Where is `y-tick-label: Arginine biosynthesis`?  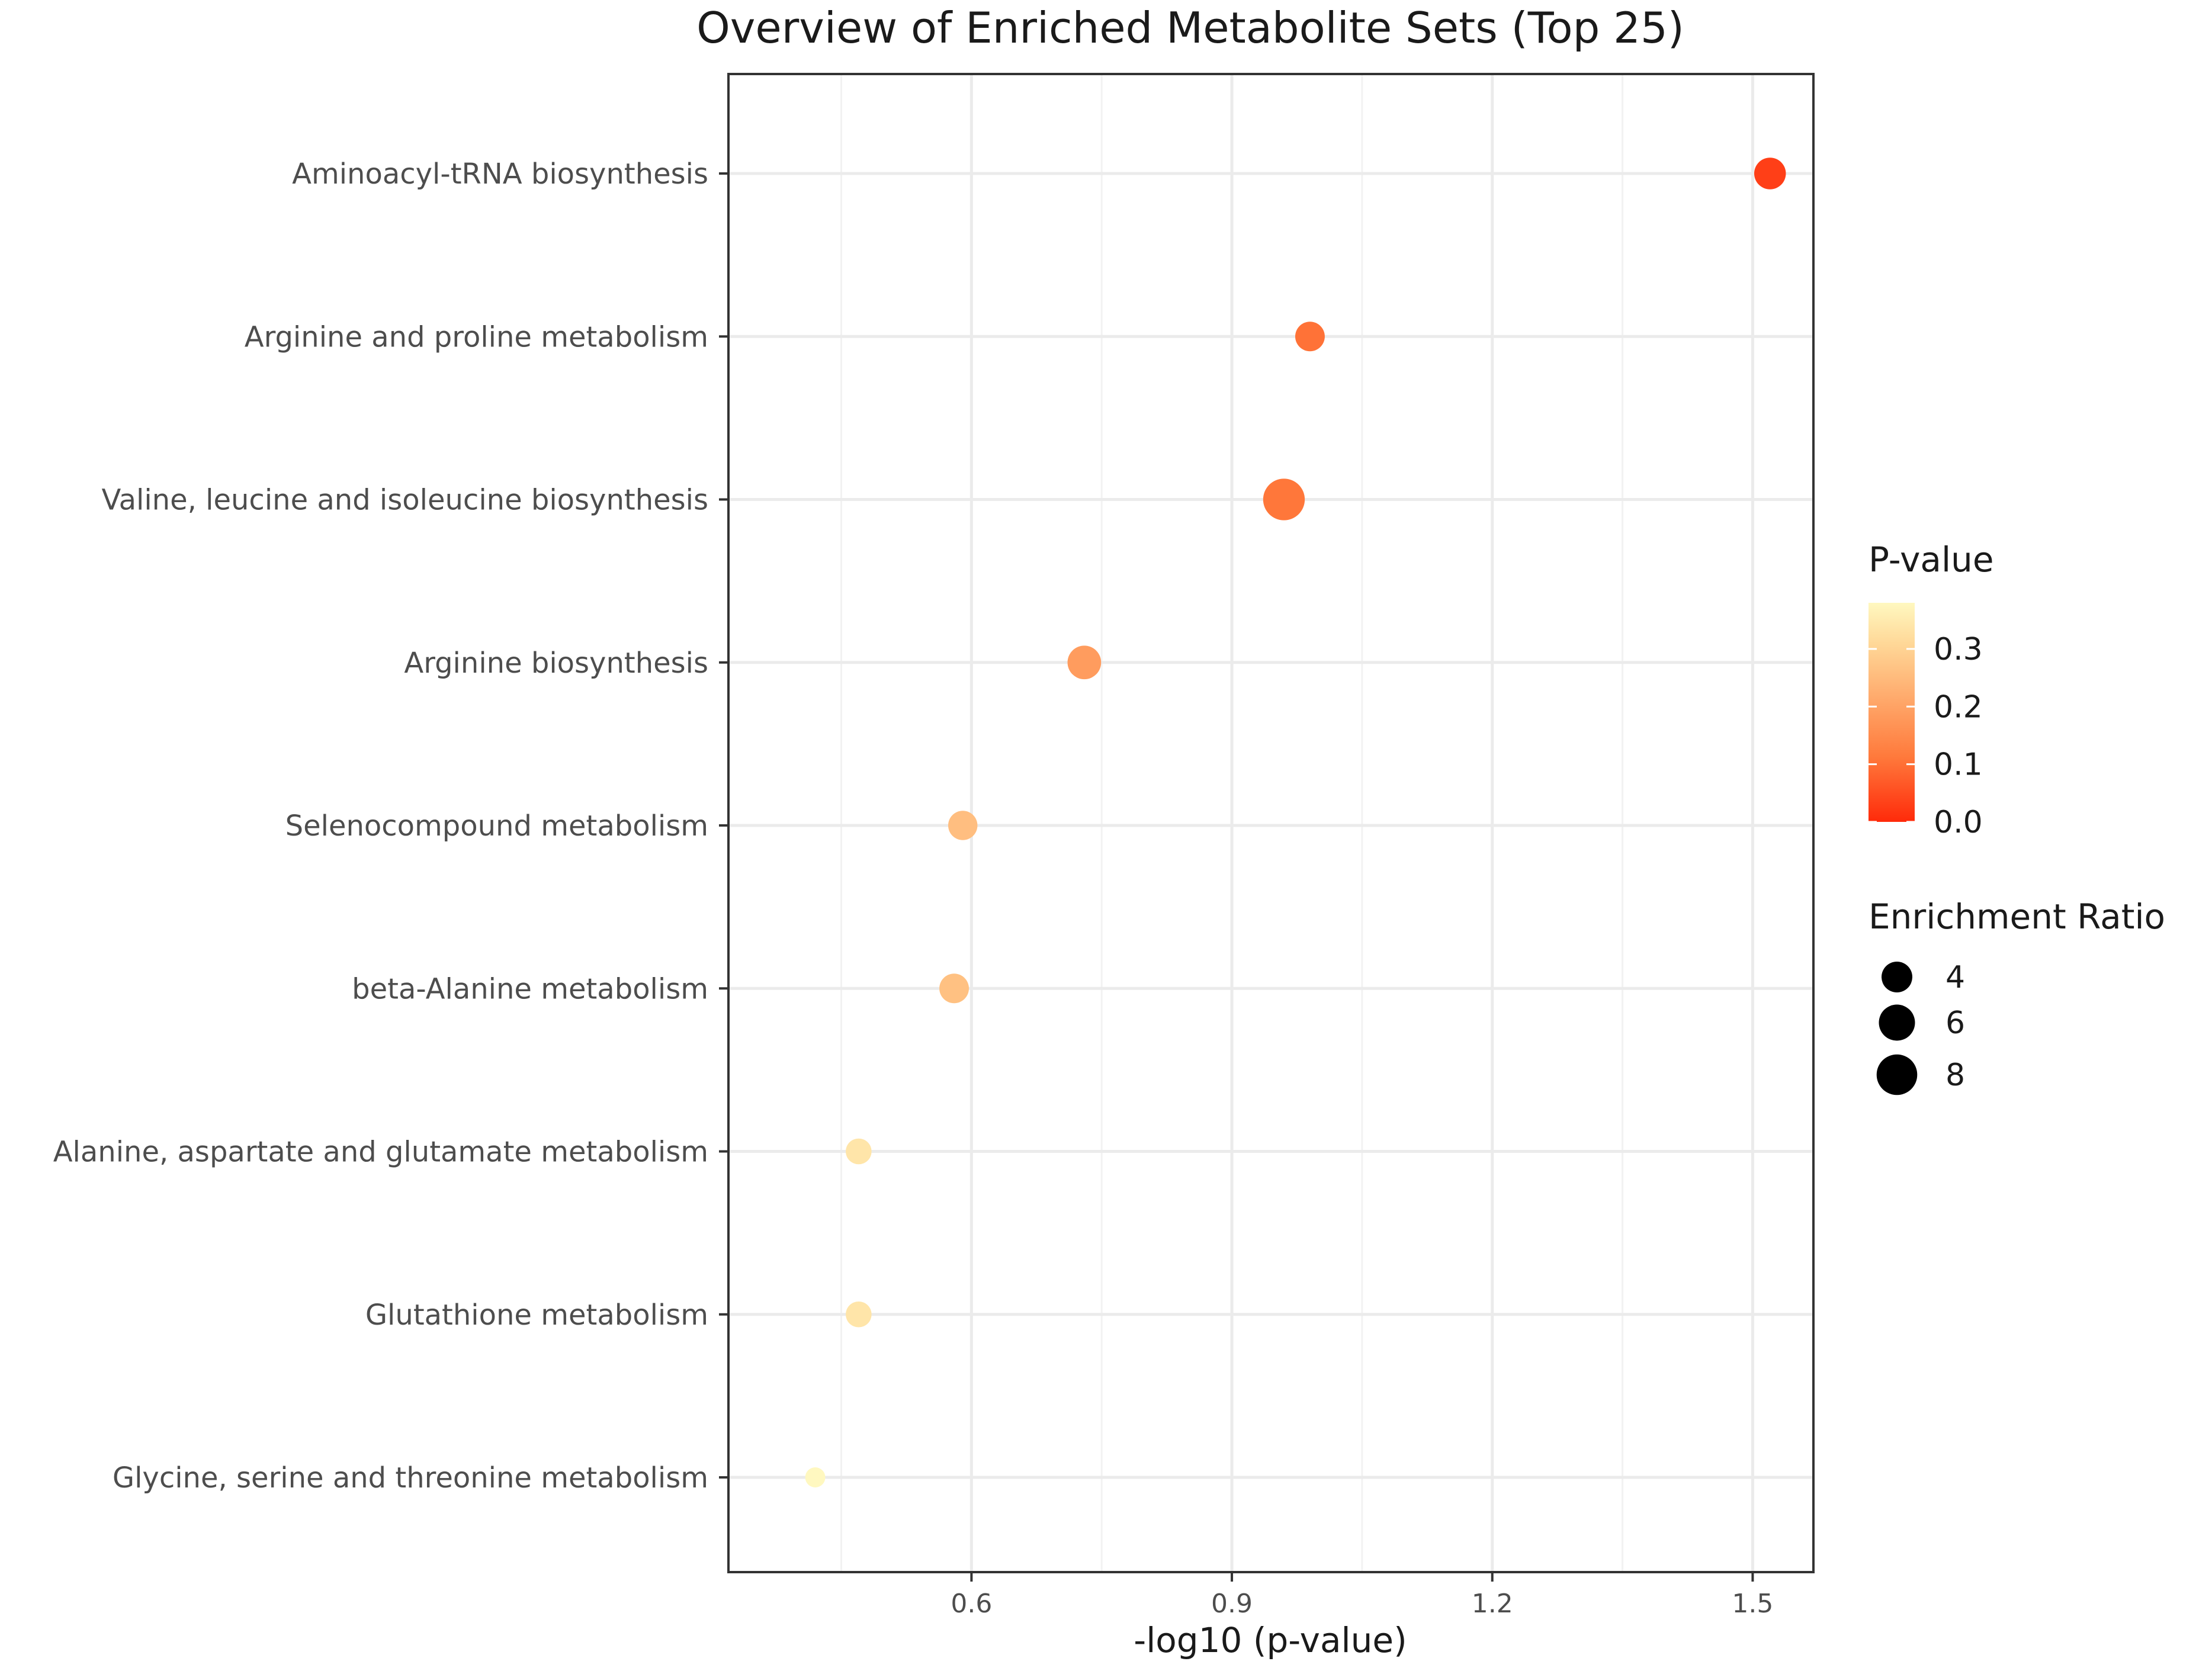
y-tick-label: Arginine biosynthesis is located at coordinates (556, 663).